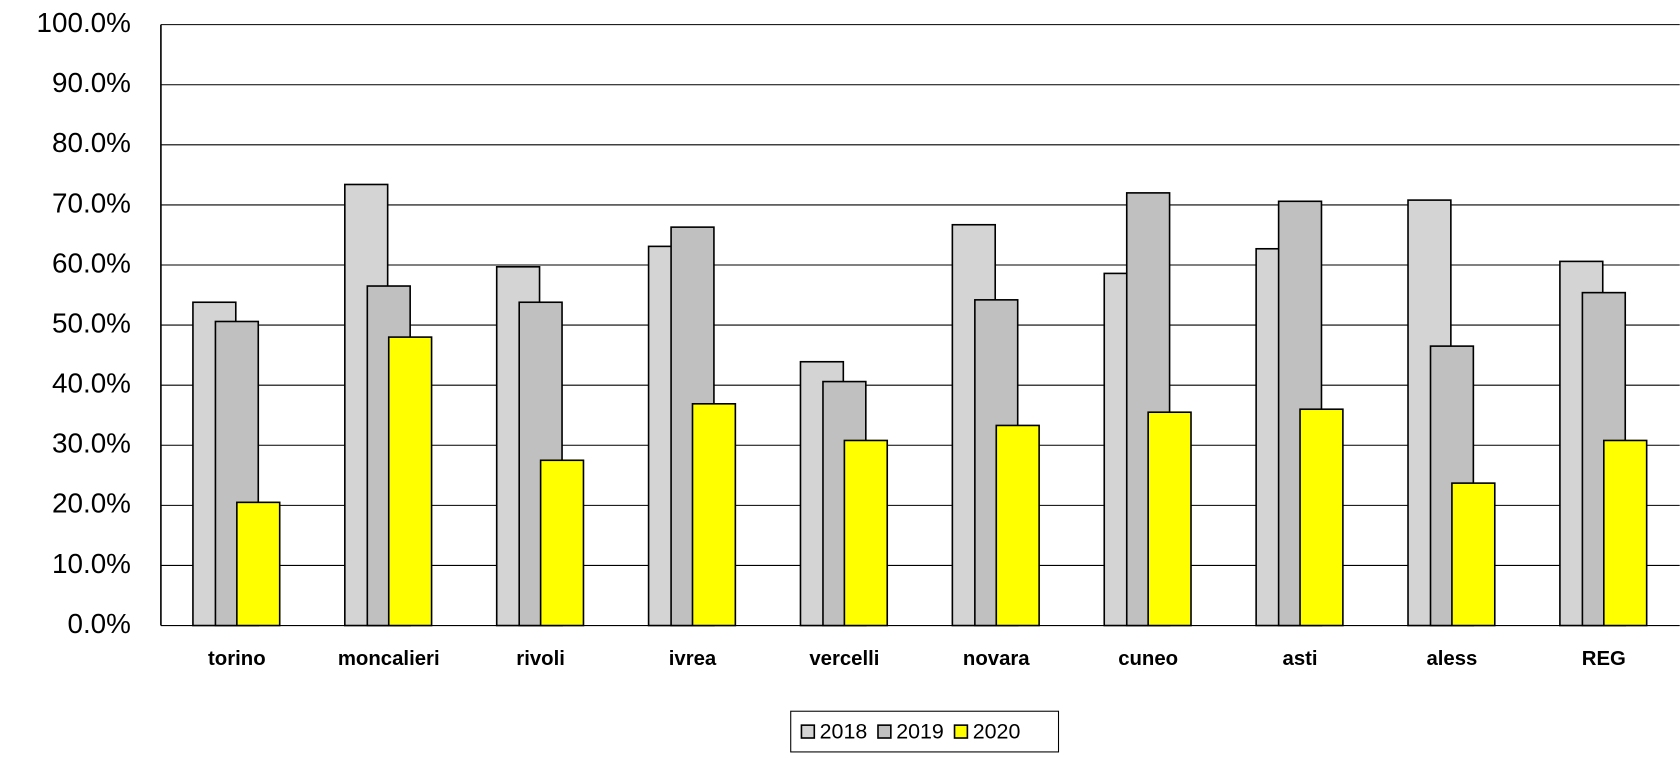  What do you see at coordinates (1148, 659) in the screenshot?
I see `x-tick-label: cuneo` at bounding box center [1148, 659].